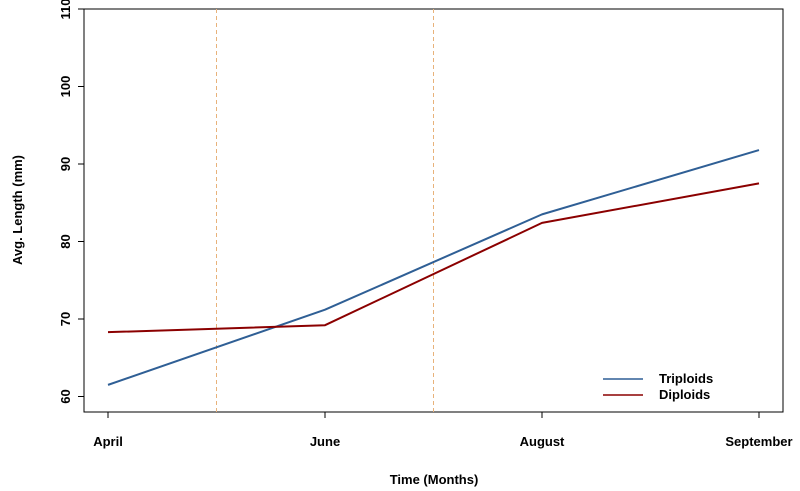 The width and height of the screenshot is (800, 491). What do you see at coordinates (686, 378) in the screenshot?
I see `legend-label-triploids: Triploids` at bounding box center [686, 378].